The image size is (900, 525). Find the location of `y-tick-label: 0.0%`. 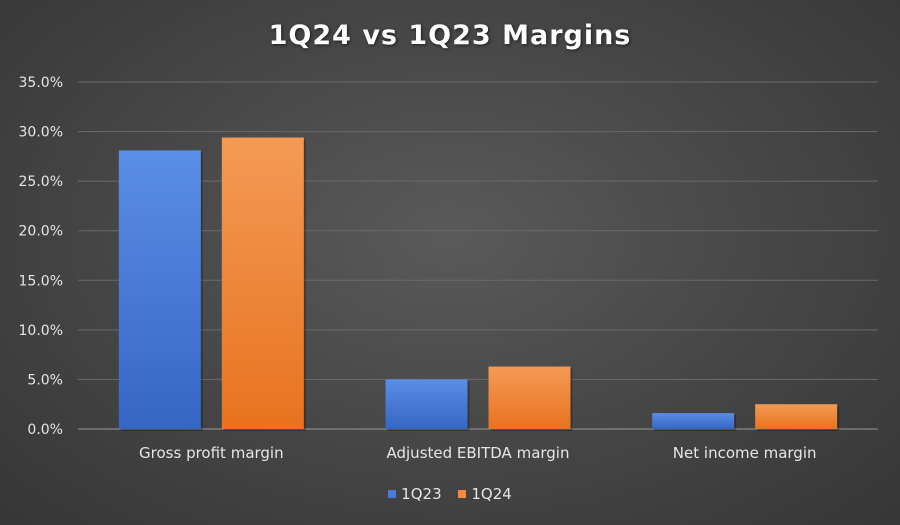

y-tick-label: 0.0% is located at coordinates (45, 430).